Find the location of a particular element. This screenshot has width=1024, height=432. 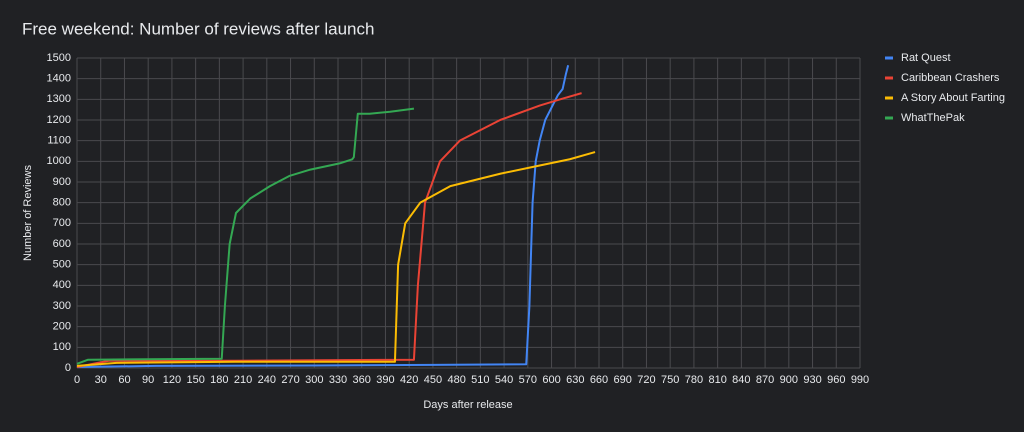

x-tick-label: 360 is located at coordinates (362, 380).